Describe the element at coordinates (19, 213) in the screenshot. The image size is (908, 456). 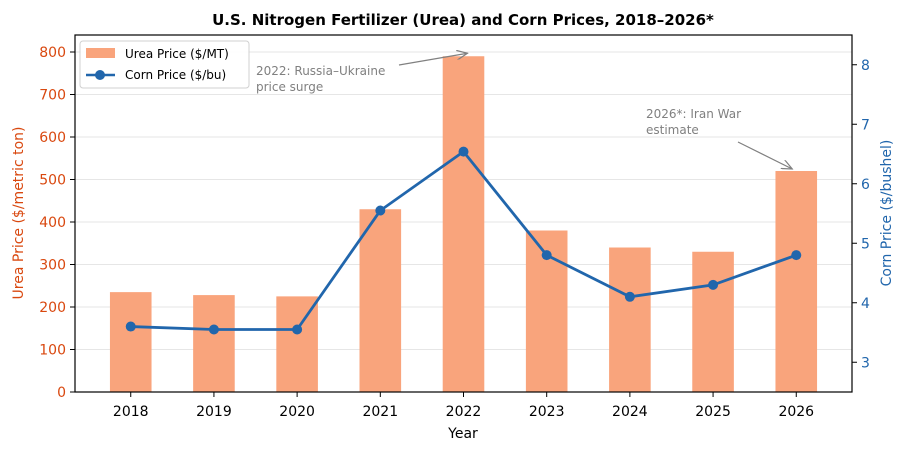
I see `left-axis-label: Urea Price ($/metric ton)` at that location.